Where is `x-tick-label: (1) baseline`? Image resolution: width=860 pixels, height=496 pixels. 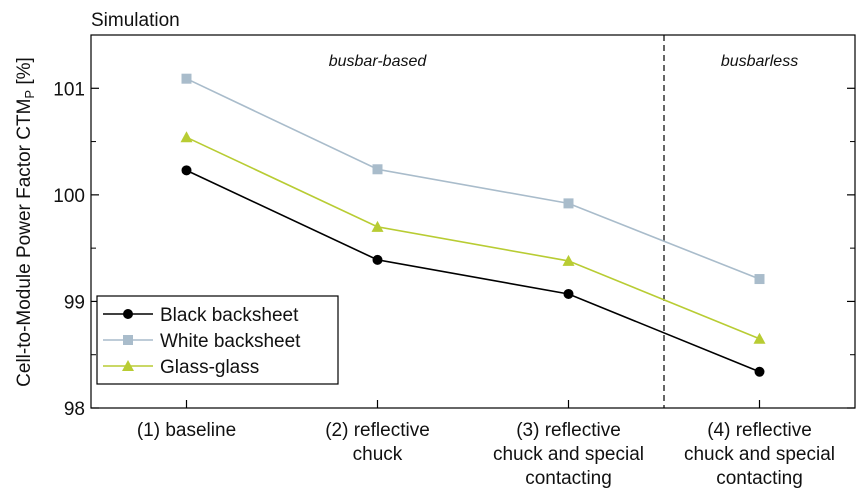
x-tick-label: (1) baseline is located at coordinates (186, 430).